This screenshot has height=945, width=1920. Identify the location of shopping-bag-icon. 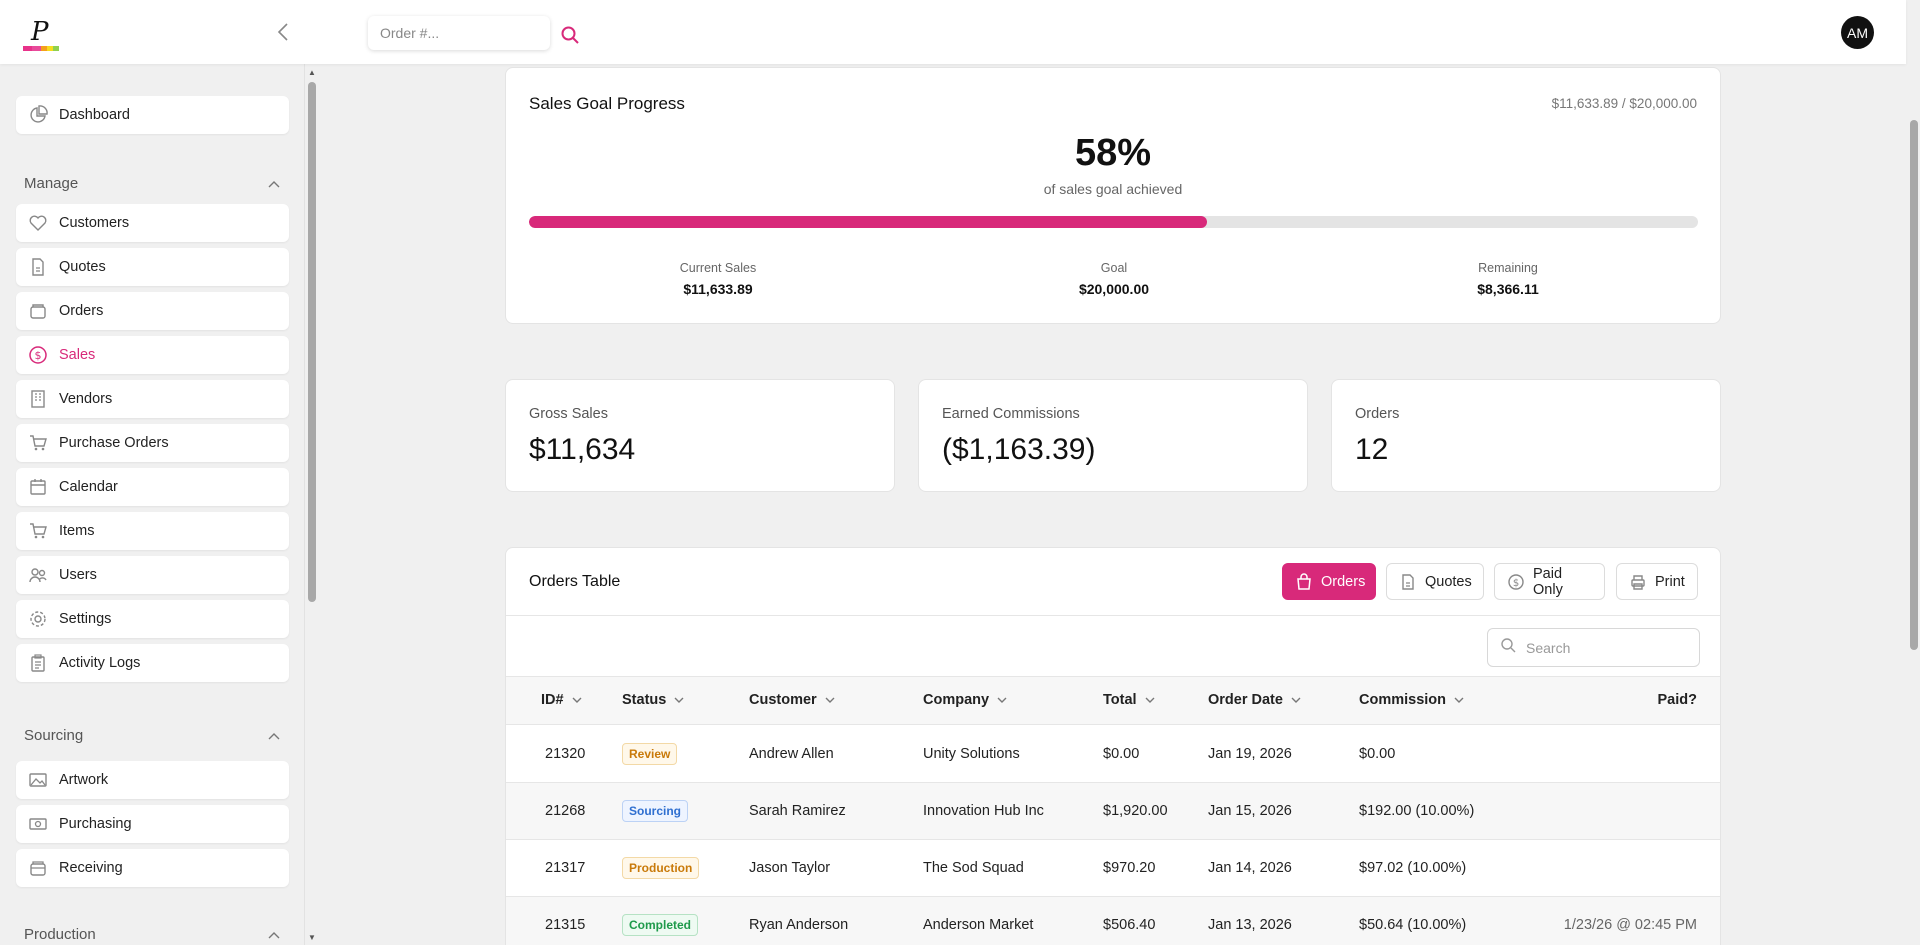
(1304, 581).